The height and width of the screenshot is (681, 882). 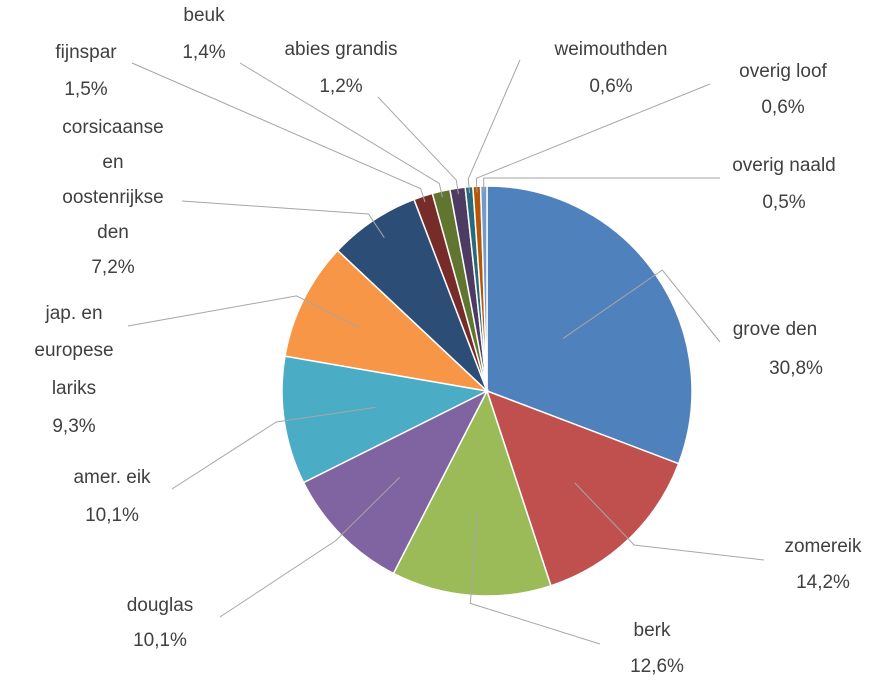 I want to click on slice-value-label: 1,5%, so click(x=85, y=89).